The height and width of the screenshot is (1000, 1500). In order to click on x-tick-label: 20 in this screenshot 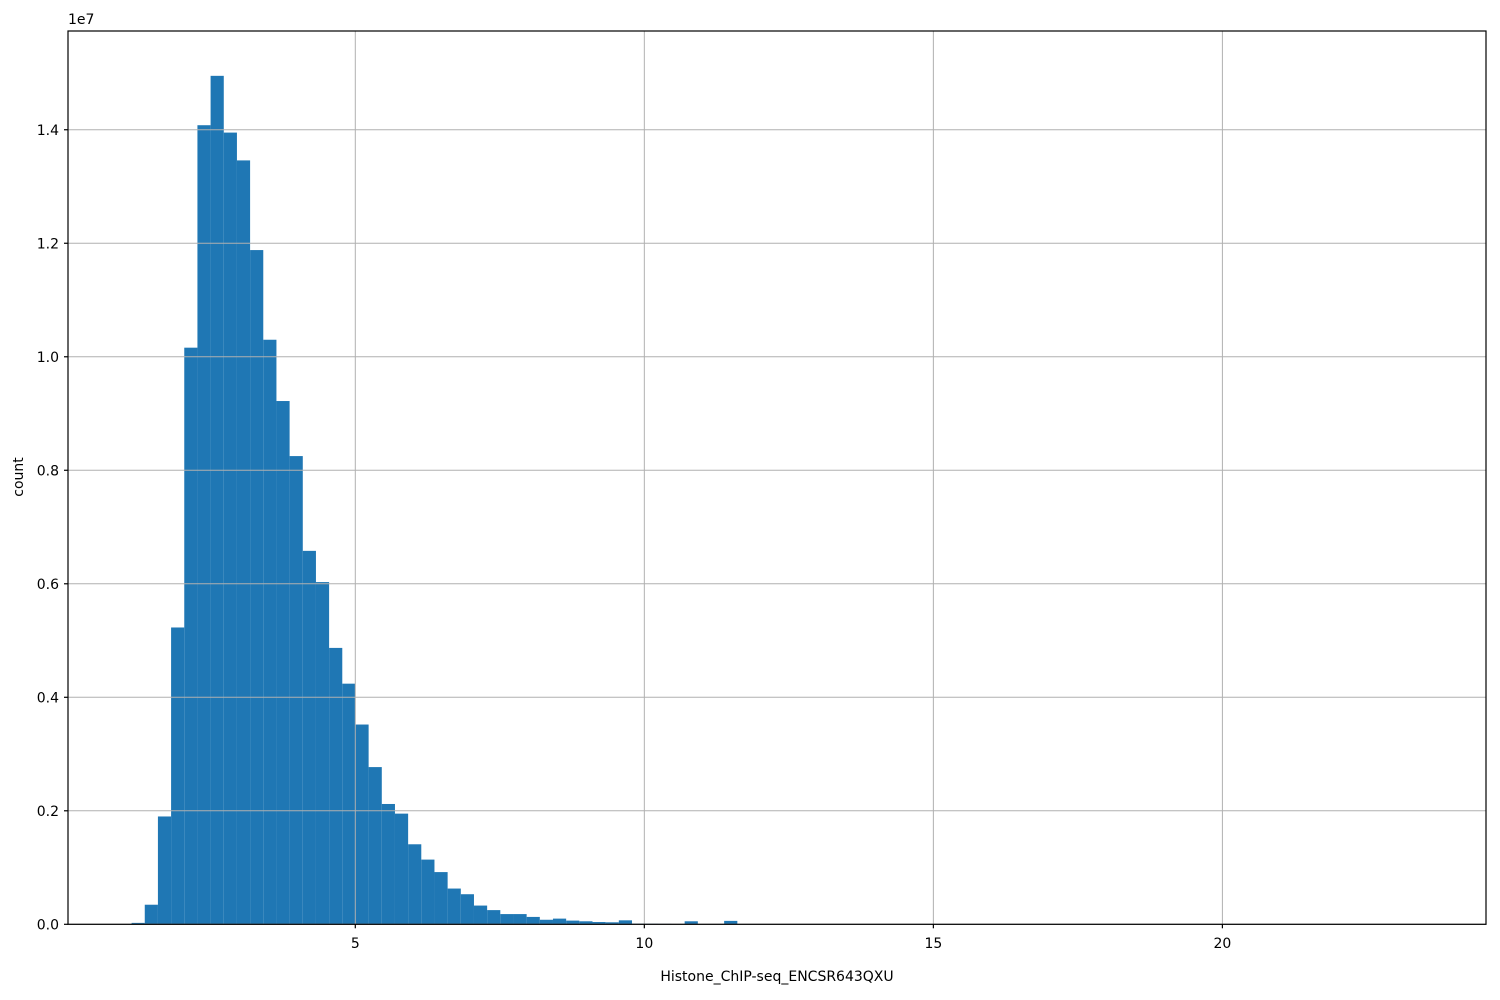, I will do `click(1222, 944)`.